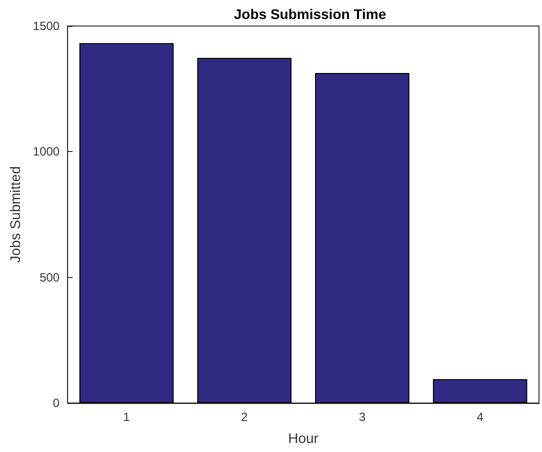 The image size is (542, 452). I want to click on y-tick-label: 1500, so click(46, 26).